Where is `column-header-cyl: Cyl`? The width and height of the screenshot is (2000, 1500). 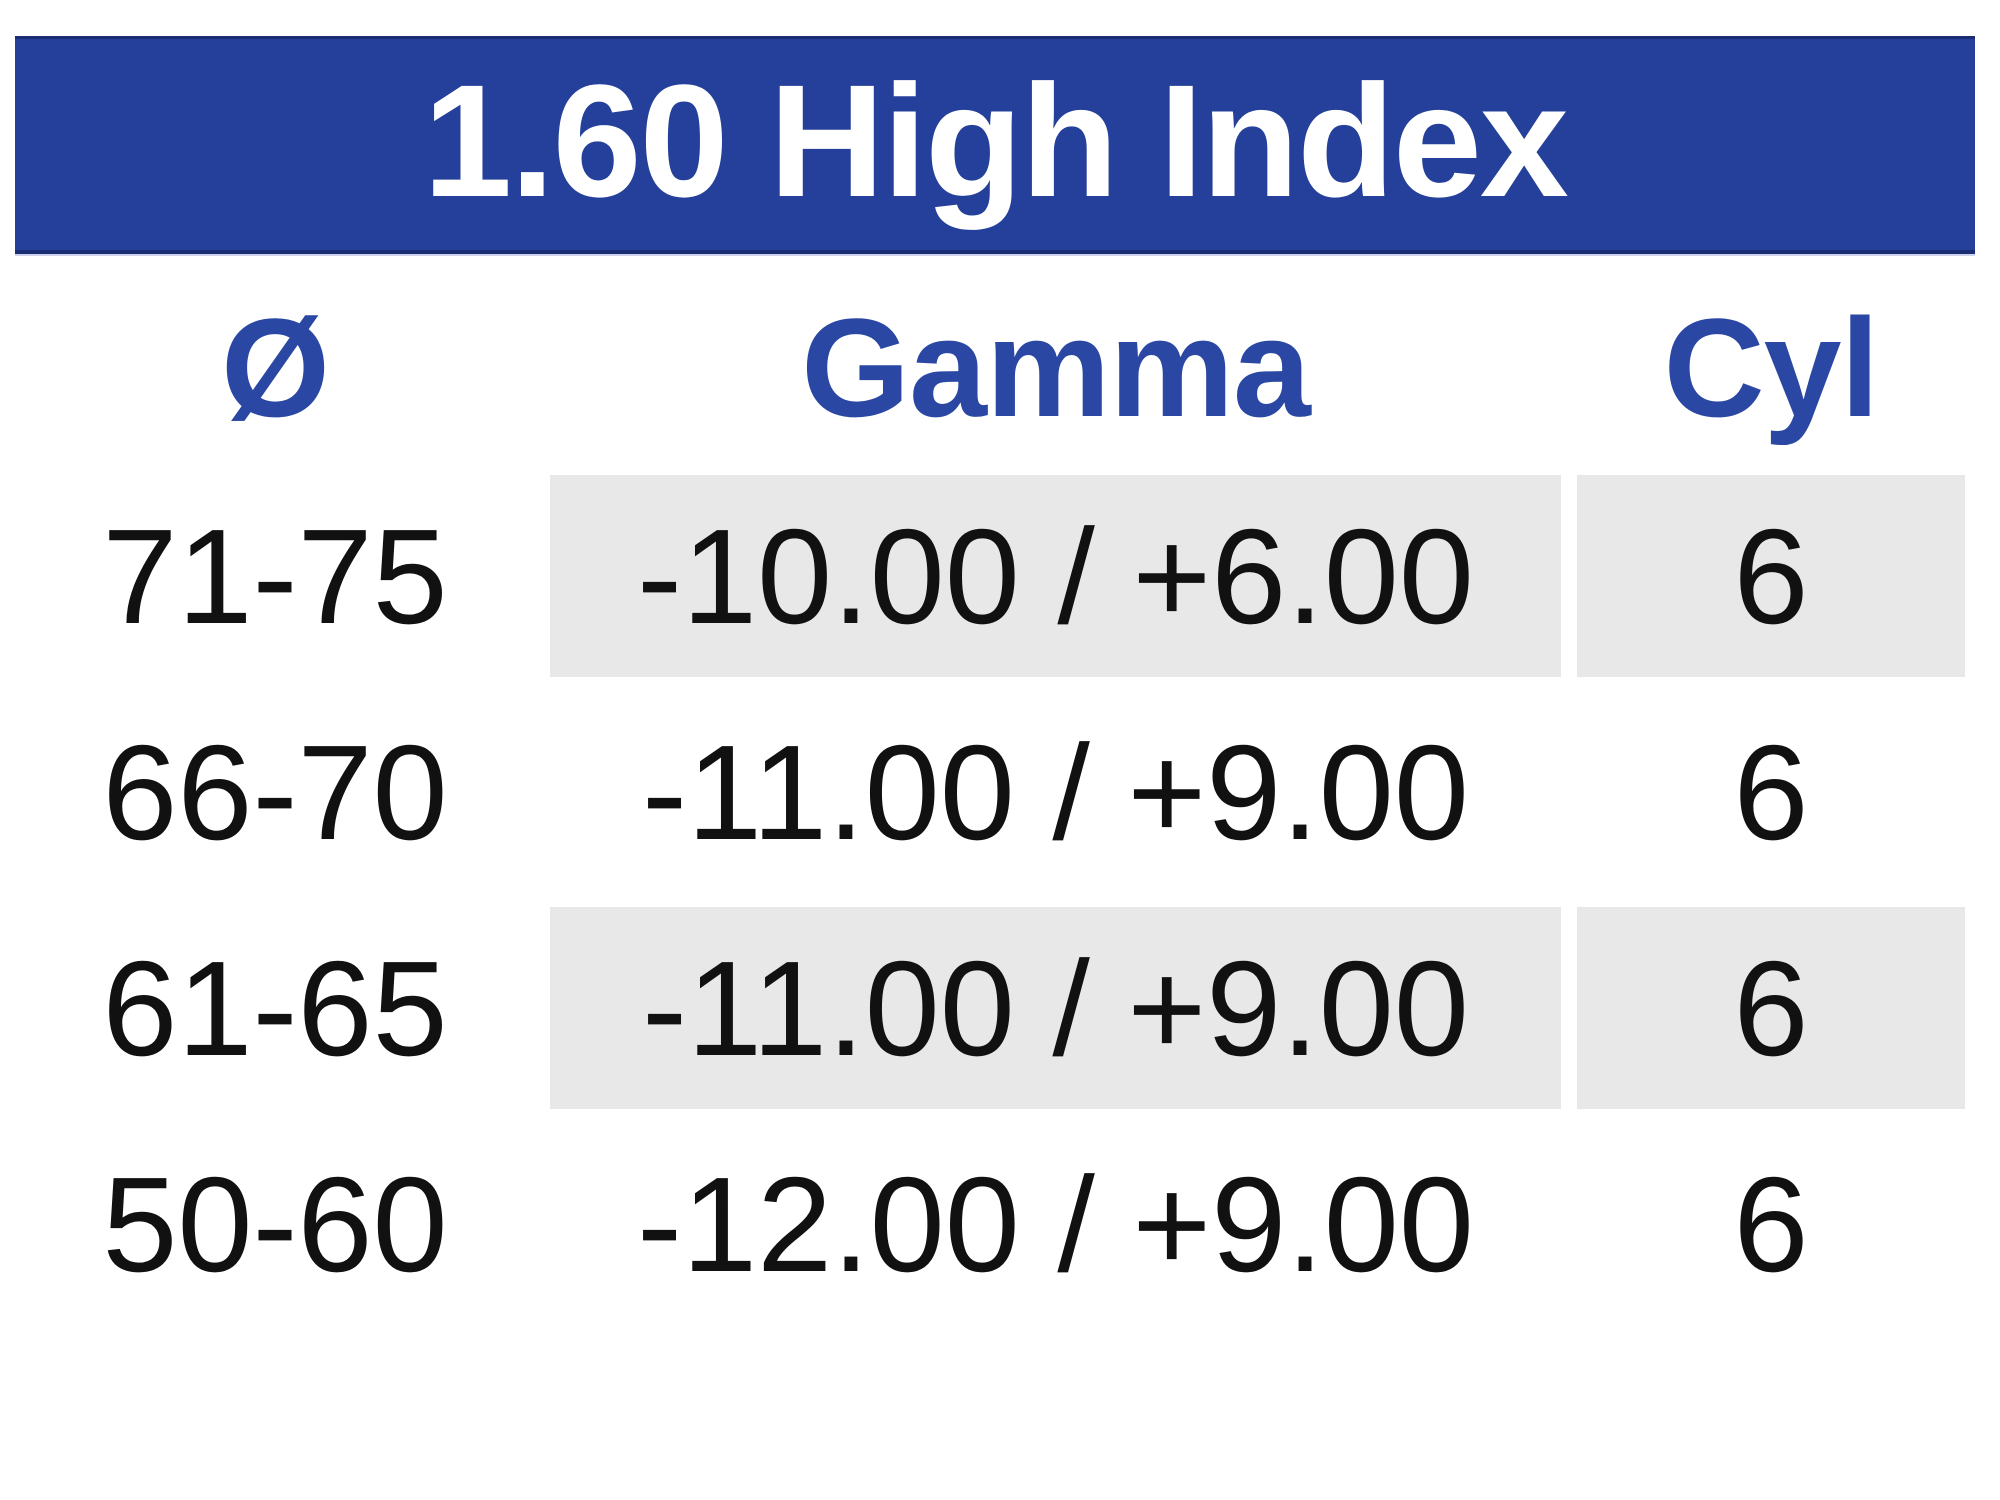
column-header-cyl: Cyl is located at coordinates (1771, 367).